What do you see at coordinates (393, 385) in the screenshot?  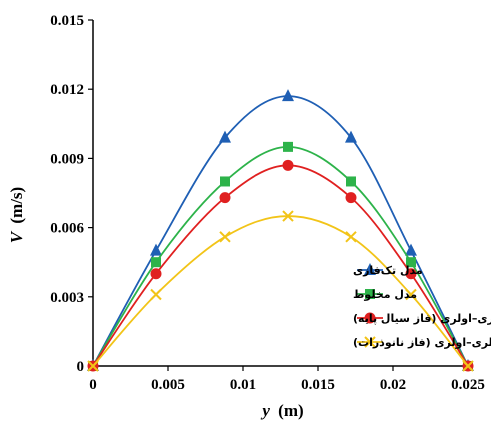 I see `x-tick-label: 0.02` at bounding box center [393, 385].